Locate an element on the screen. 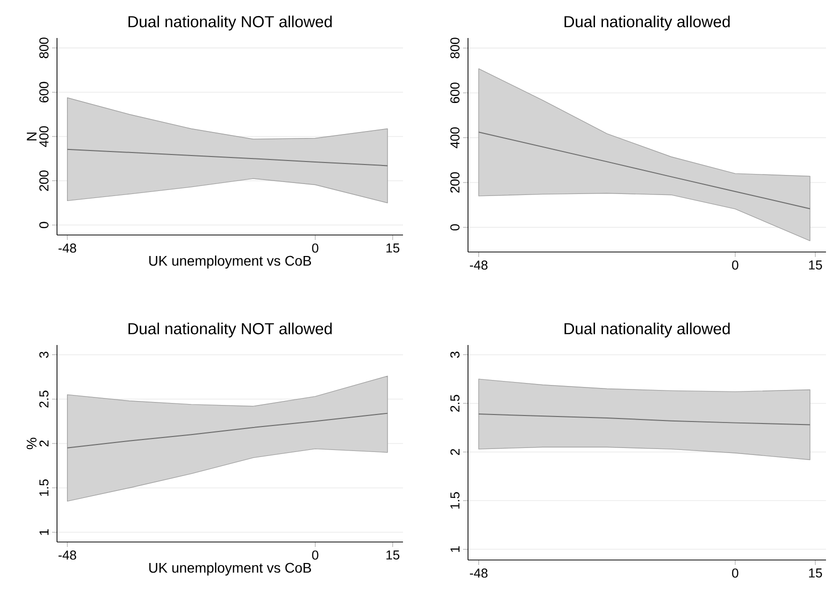  line-series is located at coordinates (227, 430).